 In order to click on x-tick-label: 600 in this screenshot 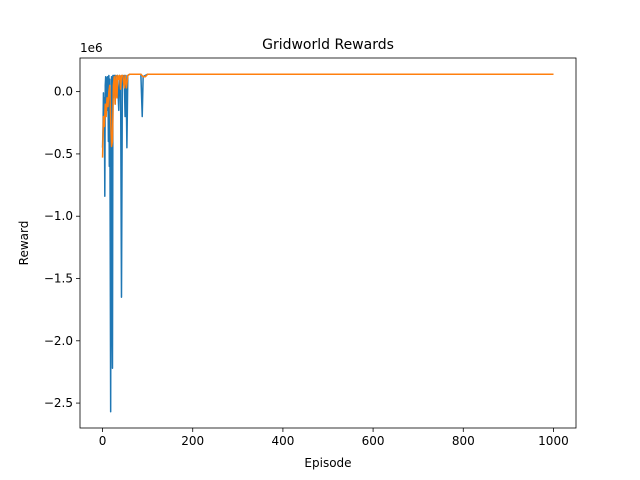, I will do `click(373, 441)`.